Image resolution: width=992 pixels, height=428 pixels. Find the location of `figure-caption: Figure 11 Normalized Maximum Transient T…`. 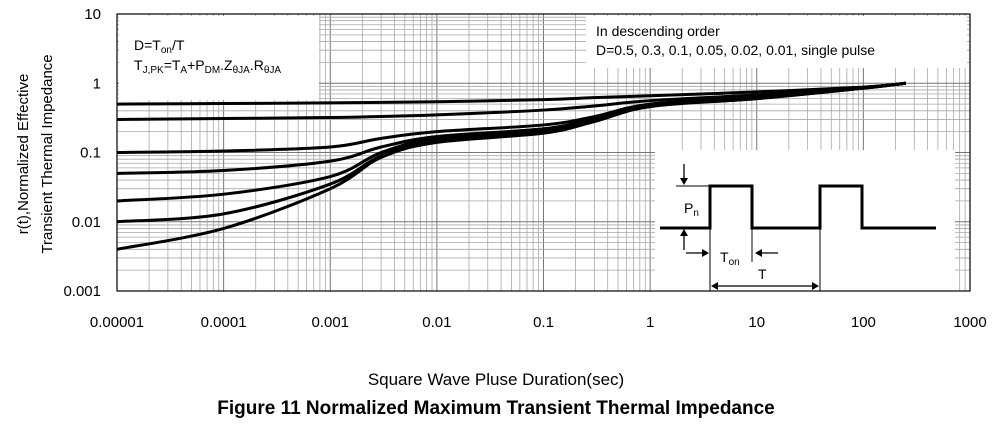

figure-caption: Figure 11 Normalized Maximum Transient T… is located at coordinates (496, 408).